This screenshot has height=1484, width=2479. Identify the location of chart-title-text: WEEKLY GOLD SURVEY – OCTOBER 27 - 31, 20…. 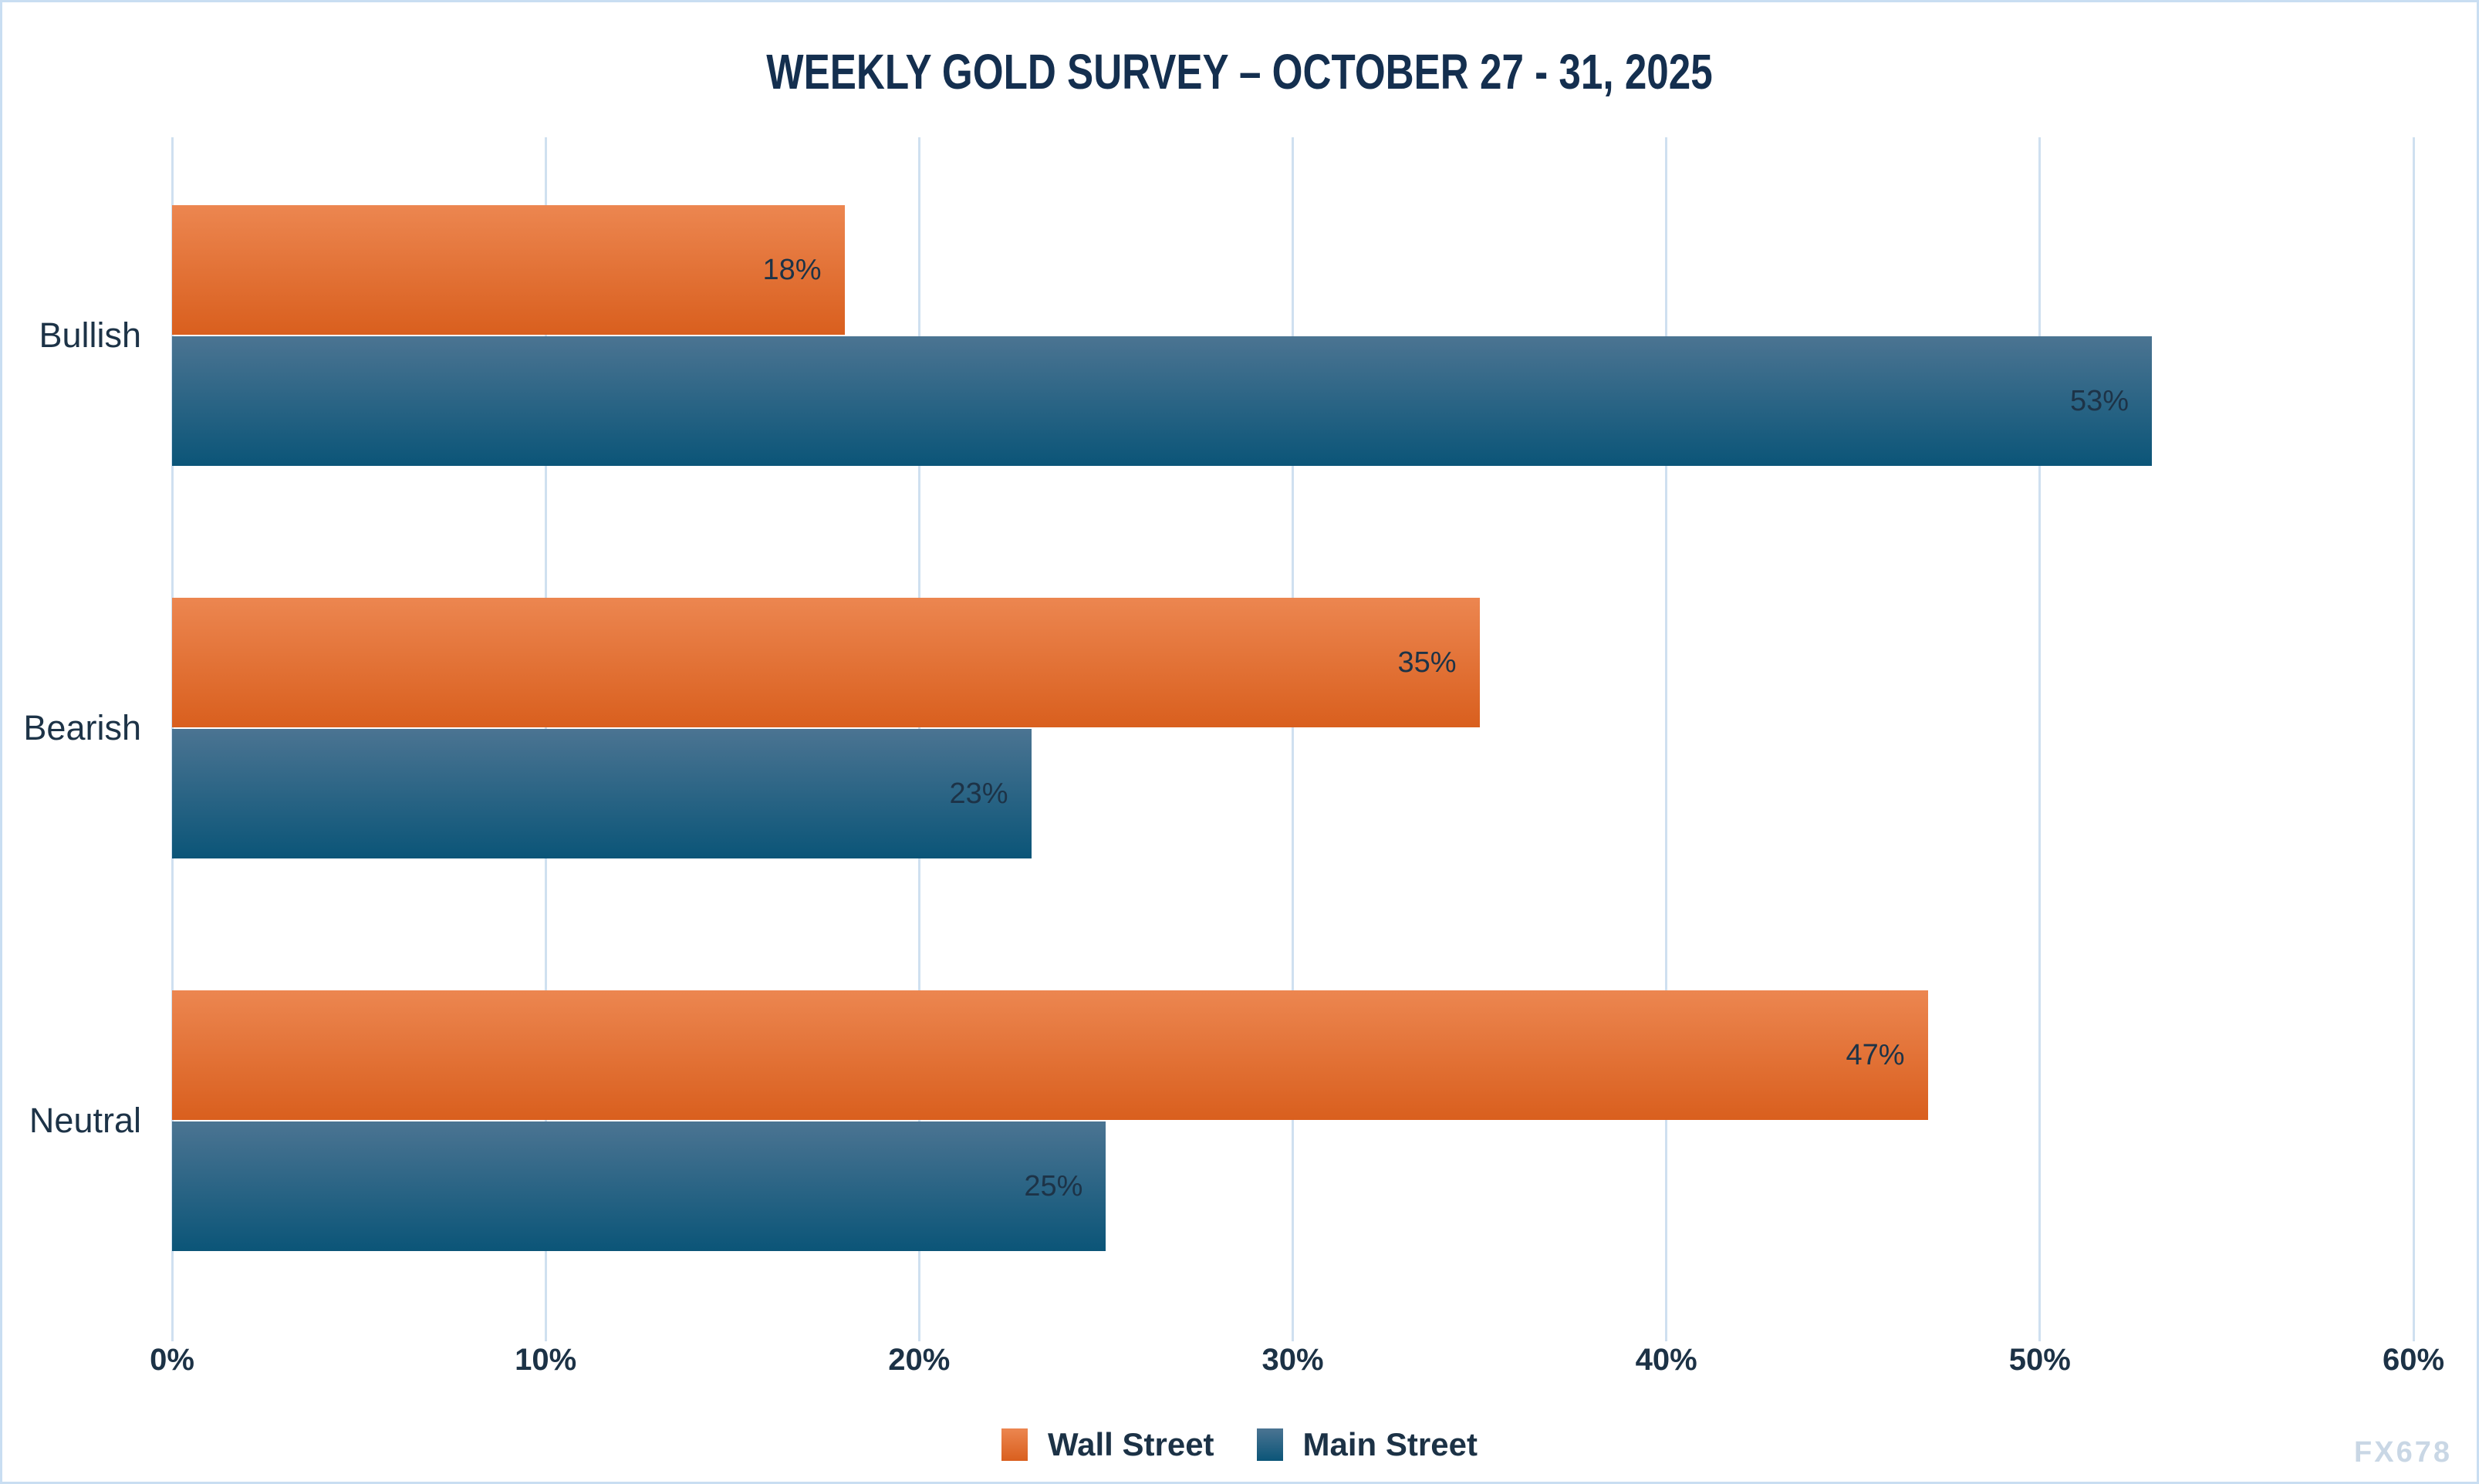
(1239, 71).